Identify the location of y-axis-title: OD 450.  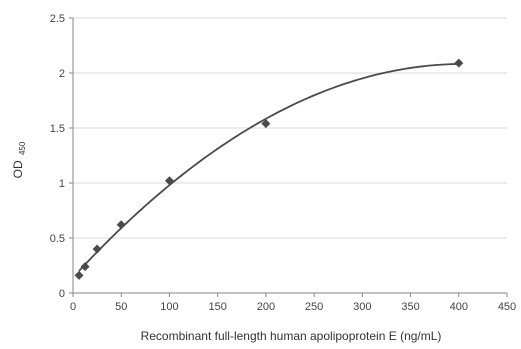
(19, 159).